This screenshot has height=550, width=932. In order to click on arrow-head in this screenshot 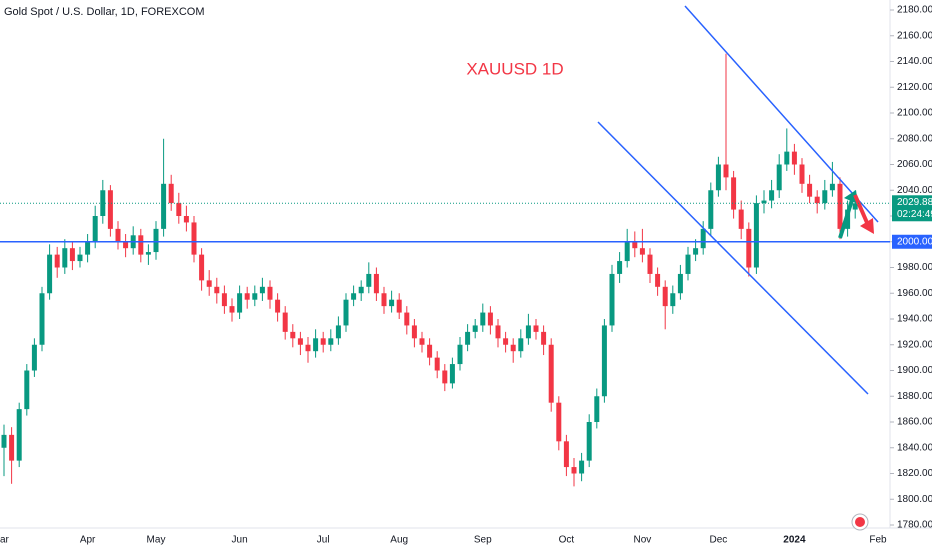, I will do `click(867, 226)`.